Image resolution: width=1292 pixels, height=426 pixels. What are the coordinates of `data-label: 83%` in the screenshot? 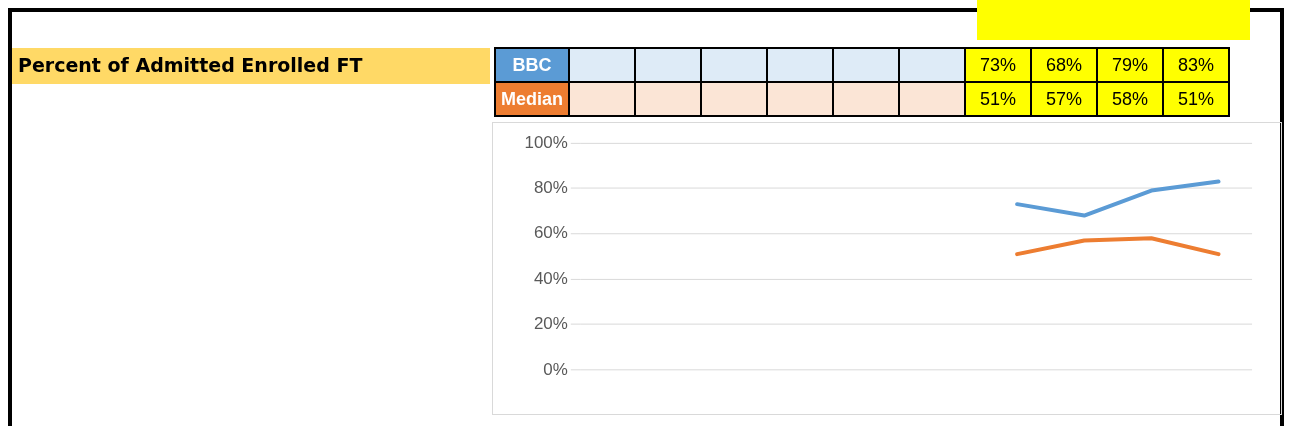 It's located at (1196, 65).